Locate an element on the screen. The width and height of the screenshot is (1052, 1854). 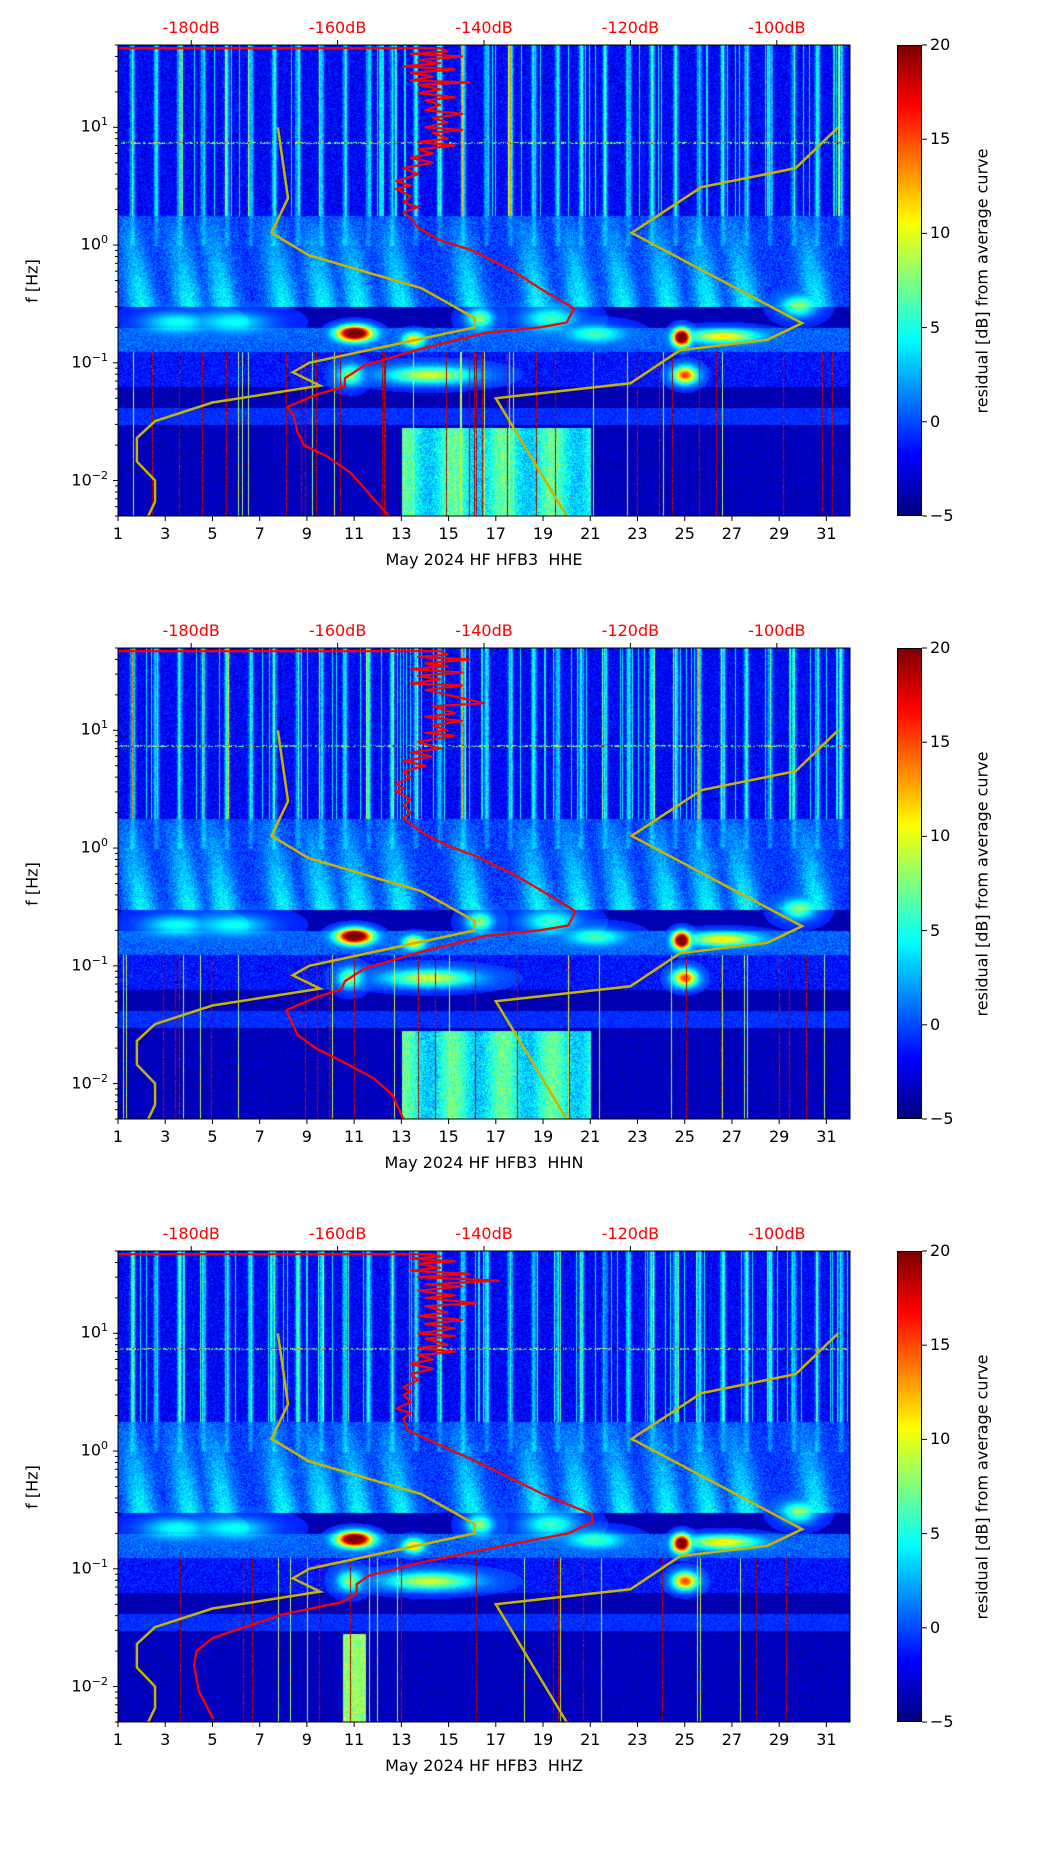
x-tick-label: 17 is located at coordinates (495, 1739).